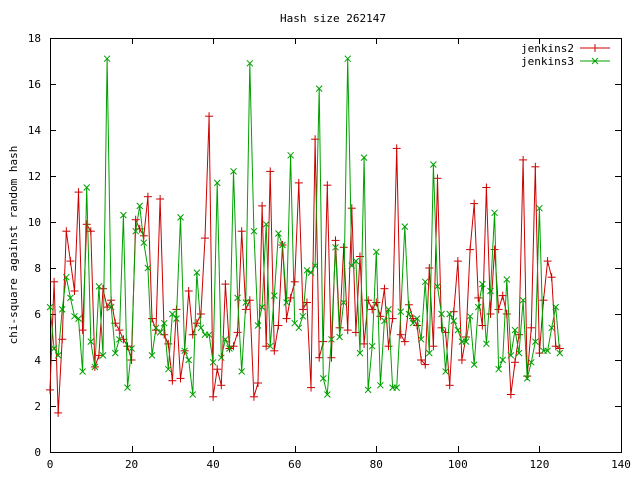 The width and height of the screenshot is (640, 480). What do you see at coordinates (294, 464) in the screenshot?
I see `x-tick-label: 60` at bounding box center [294, 464].